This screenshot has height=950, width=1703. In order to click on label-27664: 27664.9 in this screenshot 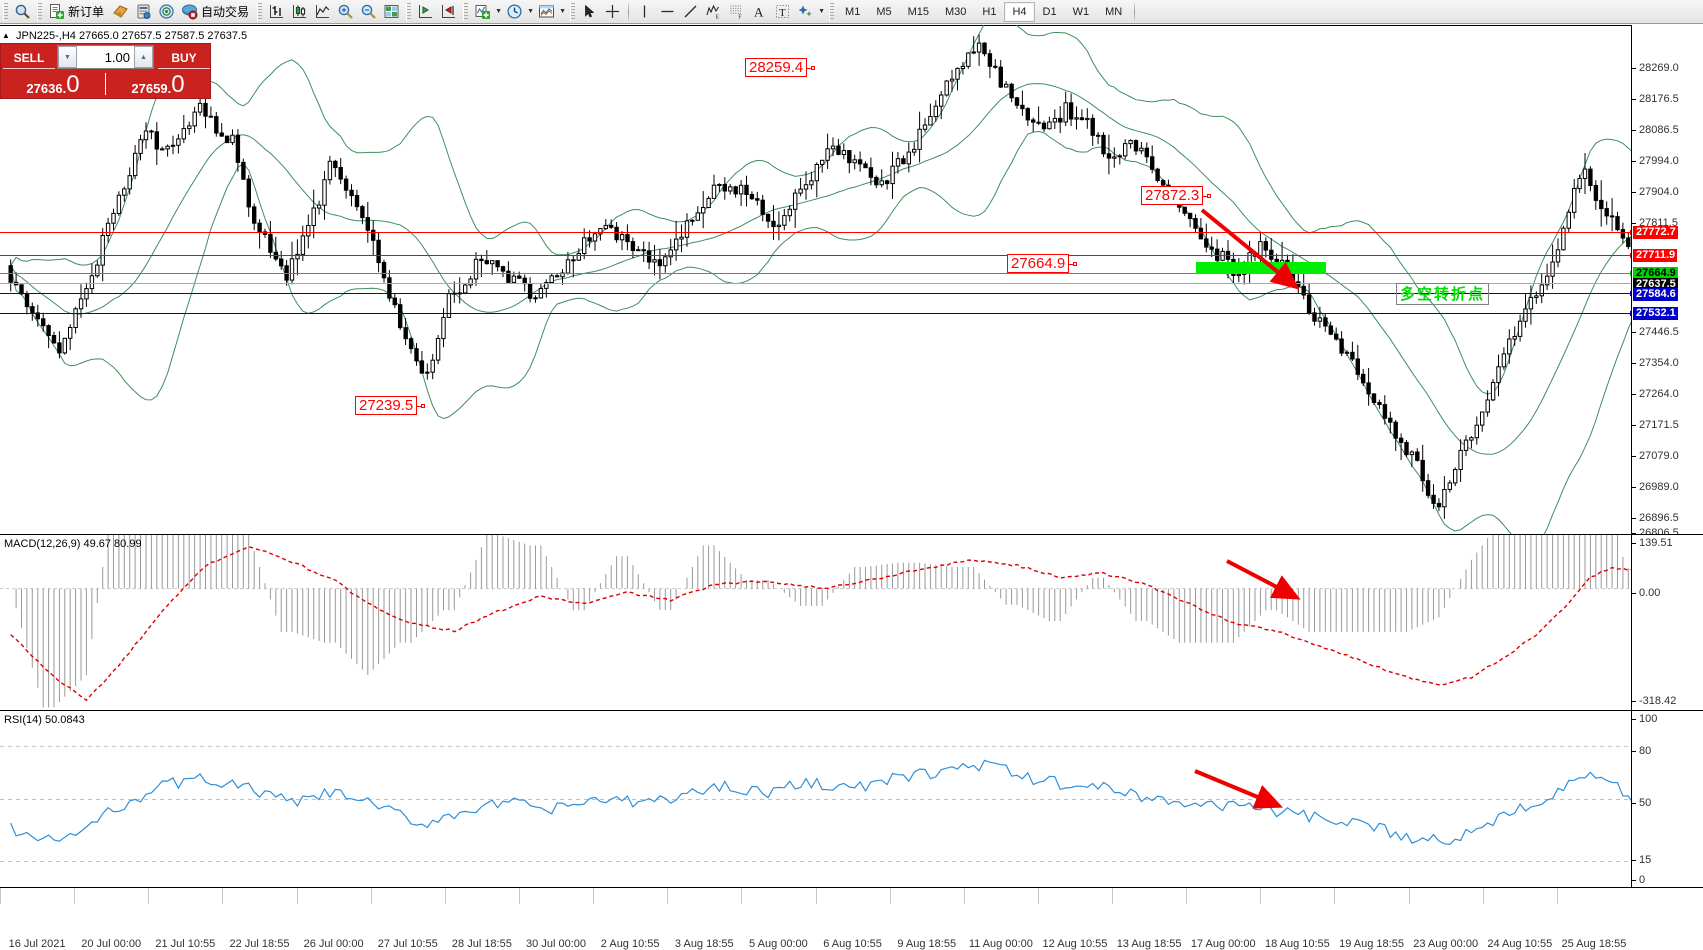, I will do `click(1042, 263)`.